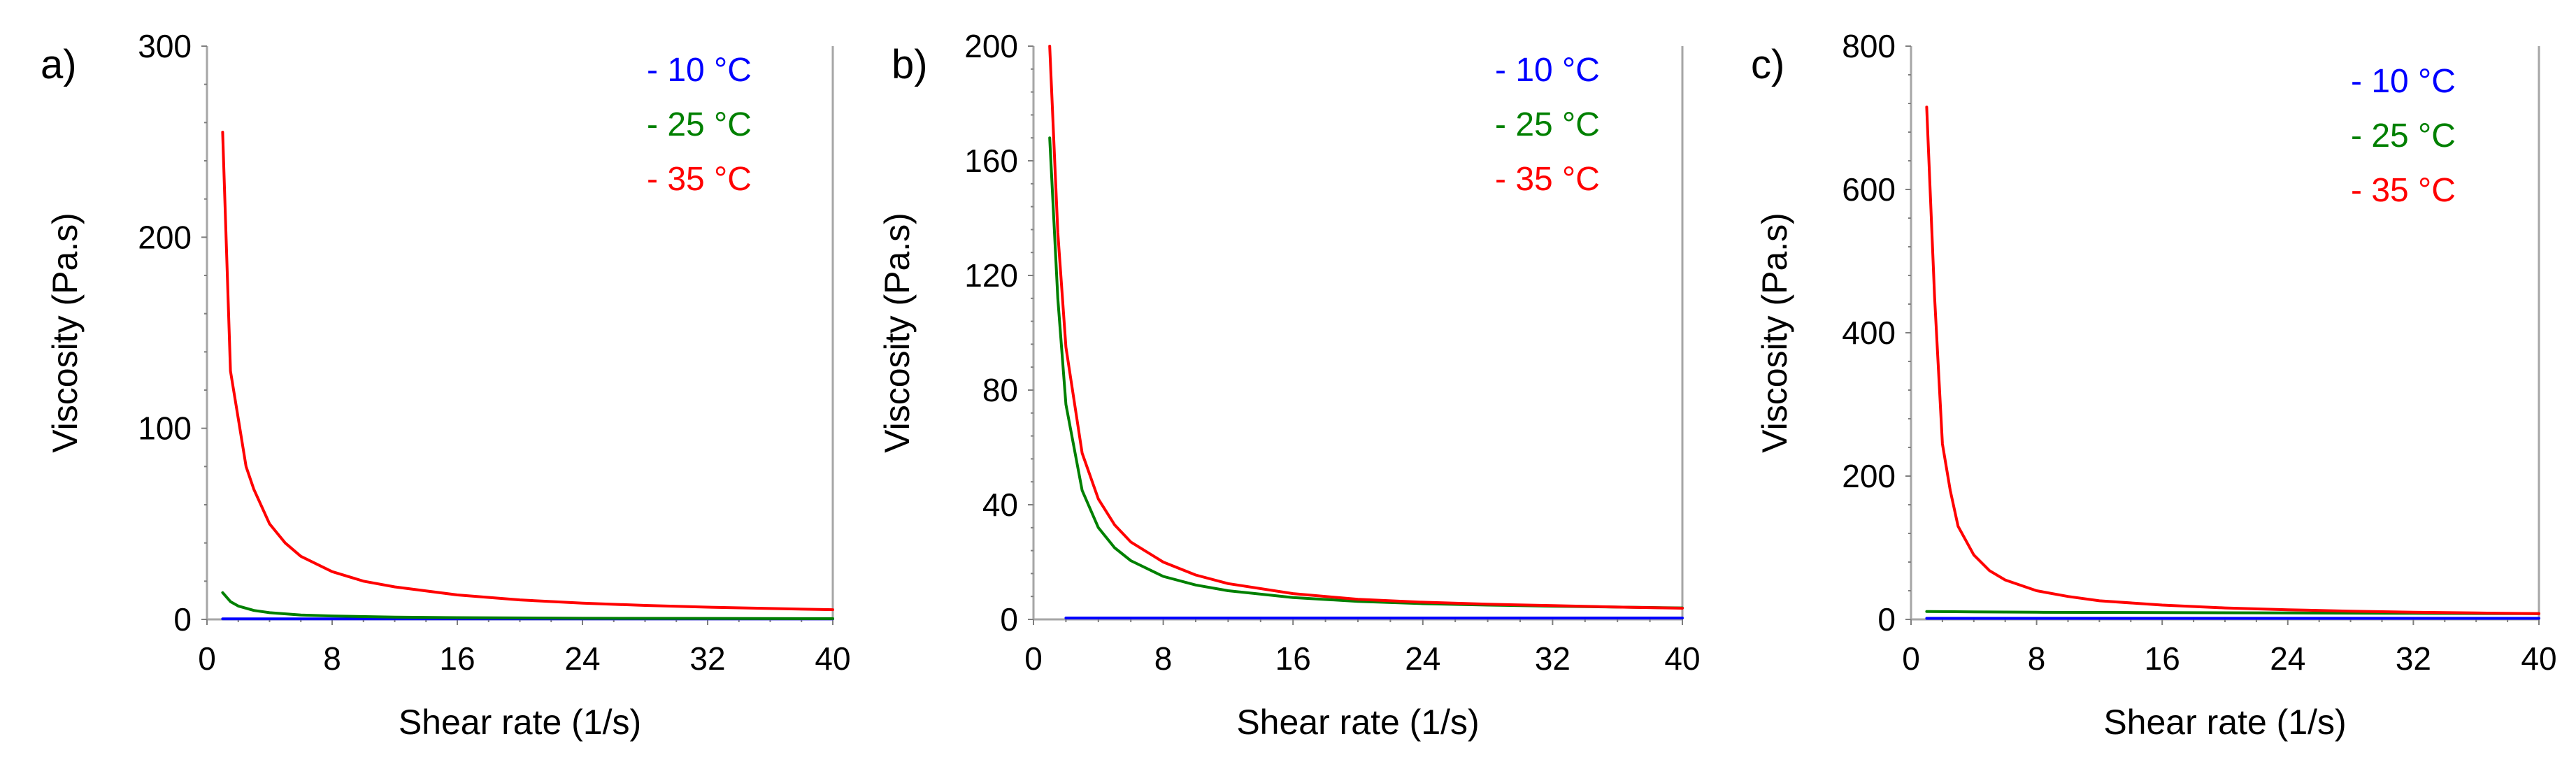 The image size is (2576, 769). I want to click on y-tick-label: 80, so click(1000, 390).